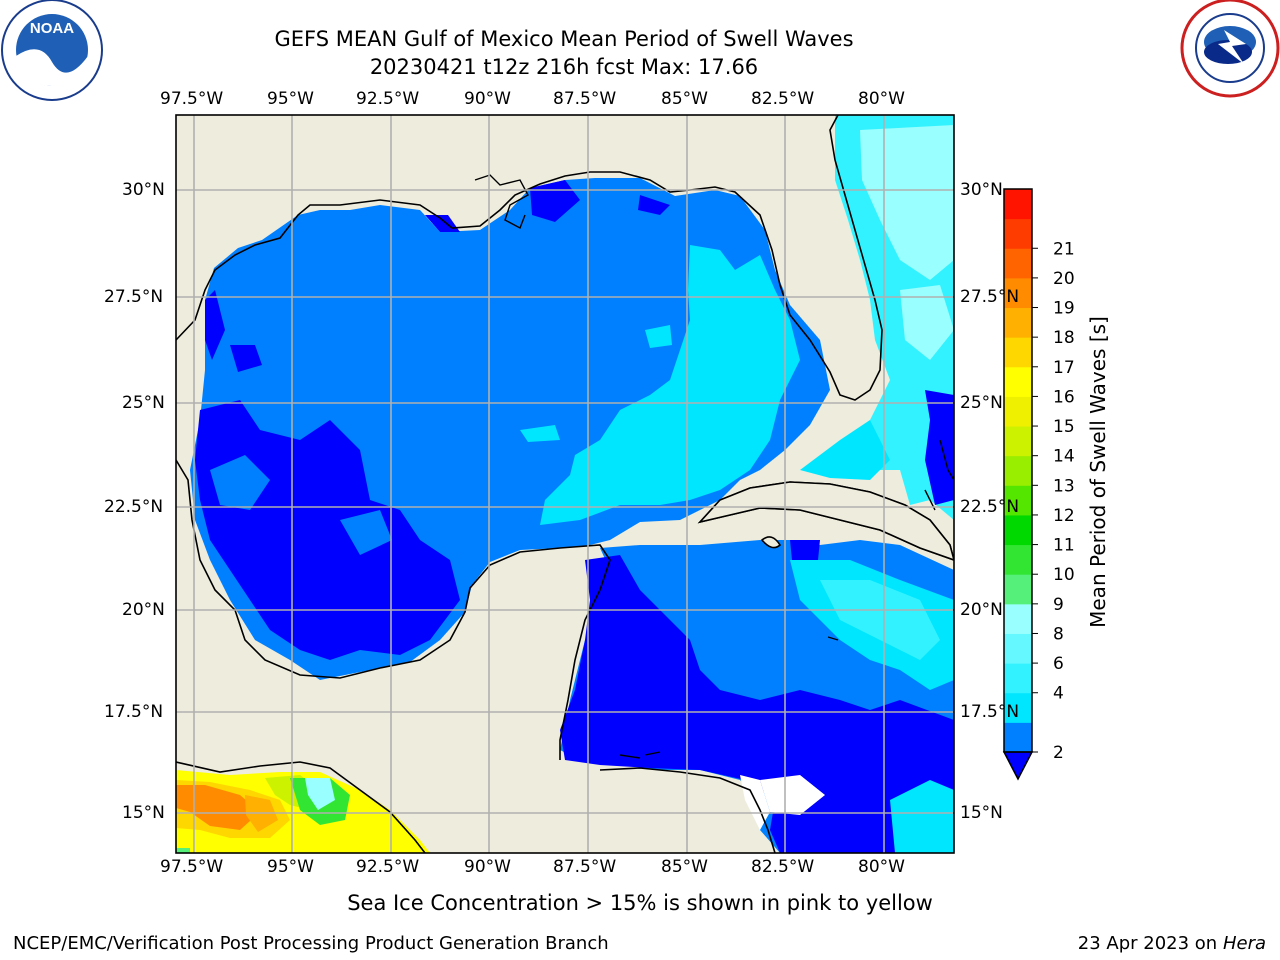 This screenshot has height=960, width=1280. I want to click on lon-label-bottom: 97.5°W, so click(192, 867).